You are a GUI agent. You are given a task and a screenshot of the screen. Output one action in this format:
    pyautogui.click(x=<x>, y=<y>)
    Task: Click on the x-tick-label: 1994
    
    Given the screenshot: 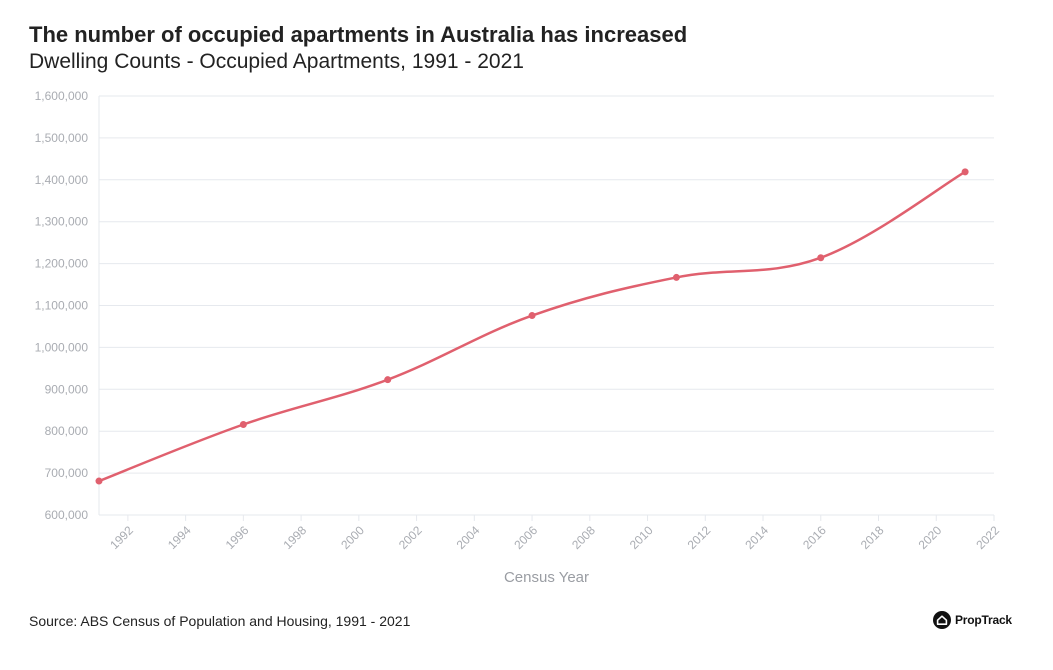 What is the action you would take?
    pyautogui.click(x=179, y=537)
    